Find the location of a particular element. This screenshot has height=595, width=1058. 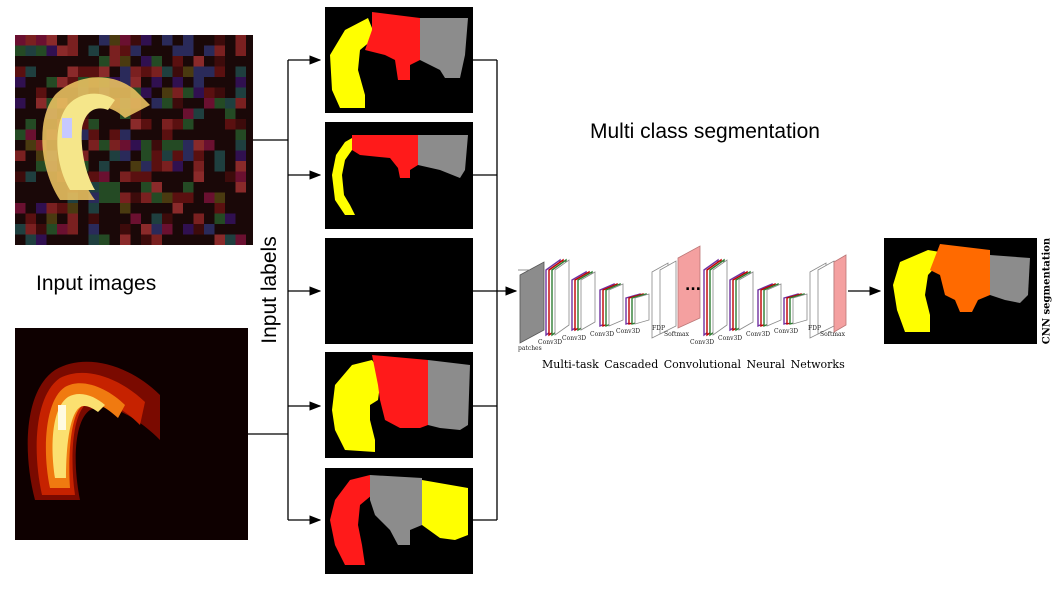

layer-label-conv3d-4: Conv3D is located at coordinates (628, 331).